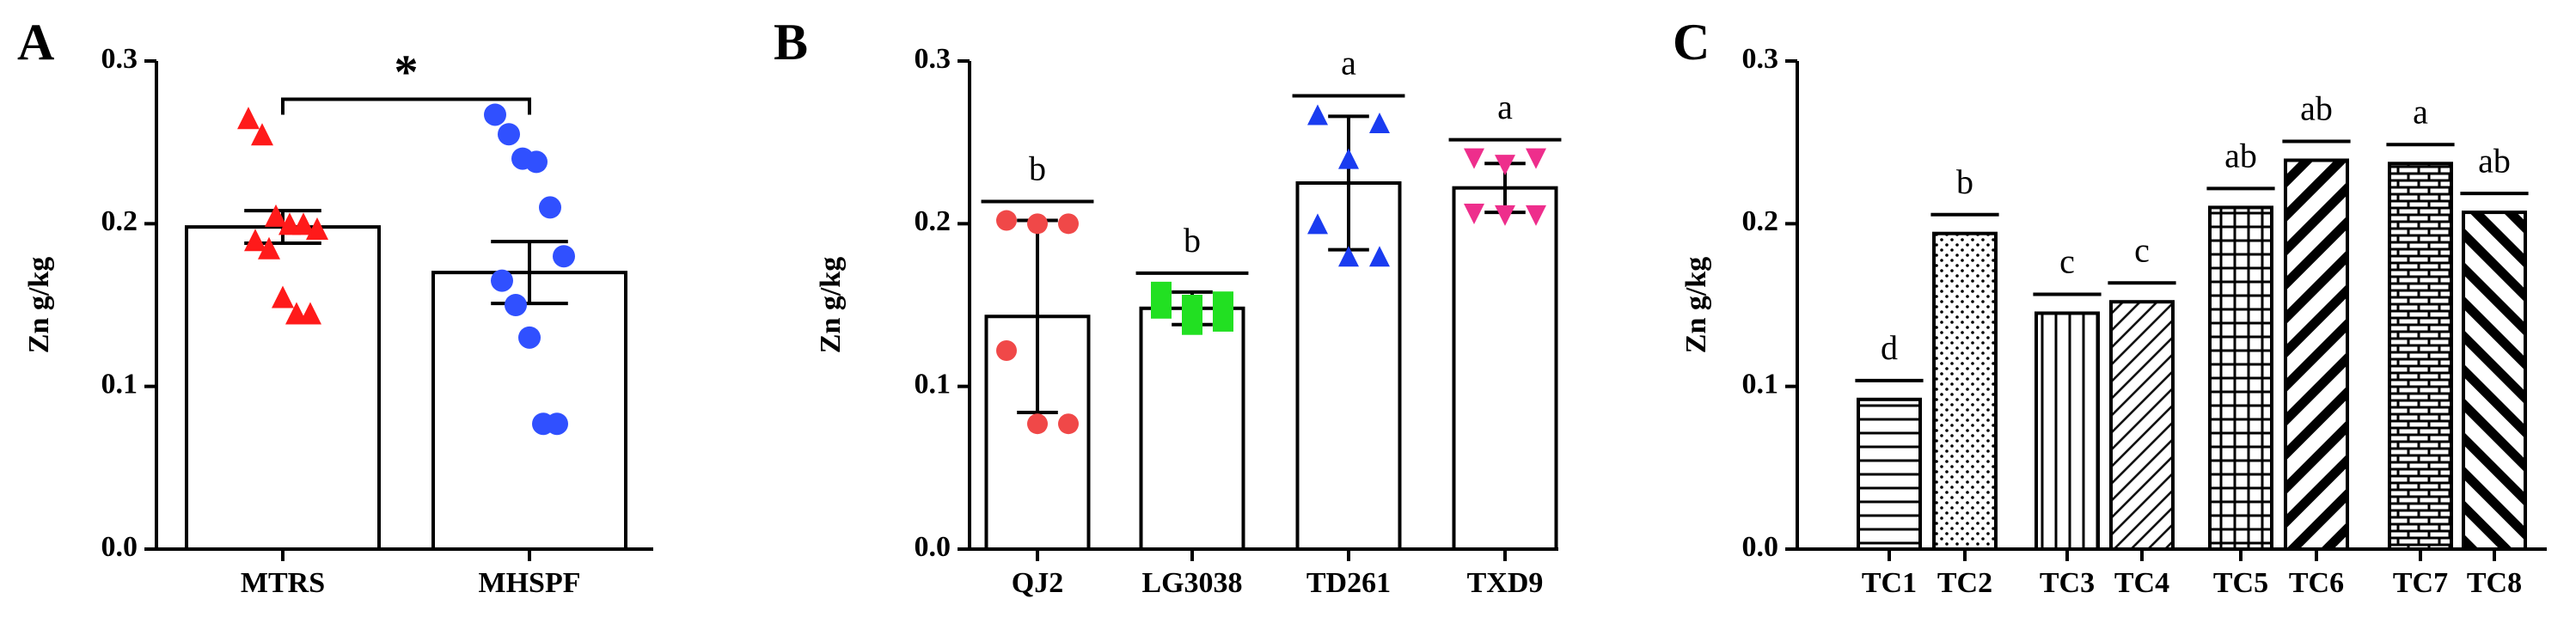 This screenshot has height=623, width=2576. Describe the element at coordinates (2316, 583) in the screenshot. I see `x-tick-label: TC6` at that location.